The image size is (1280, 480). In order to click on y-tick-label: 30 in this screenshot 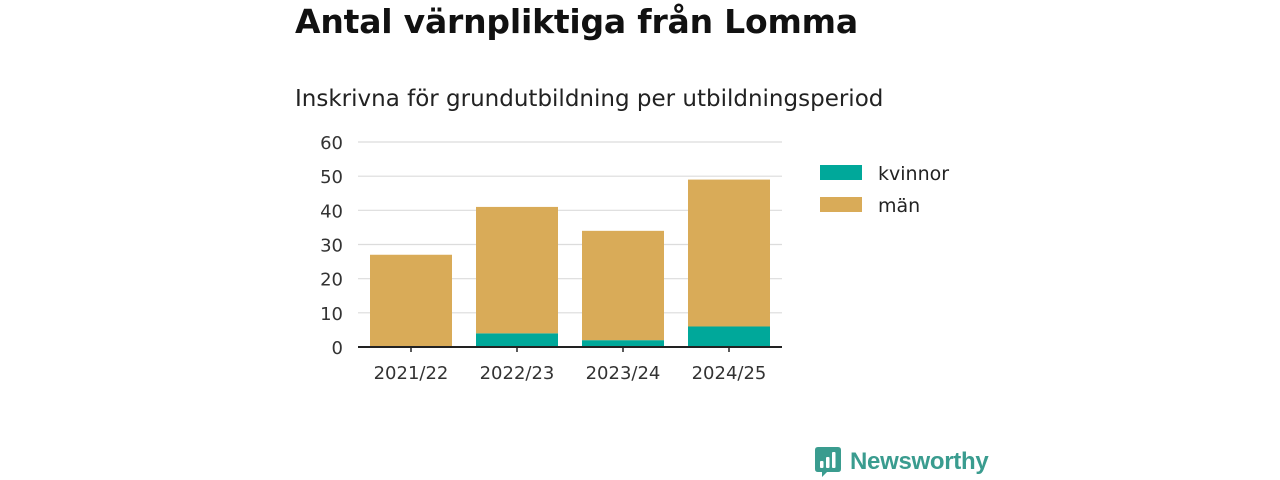, I will do `click(331, 246)`.